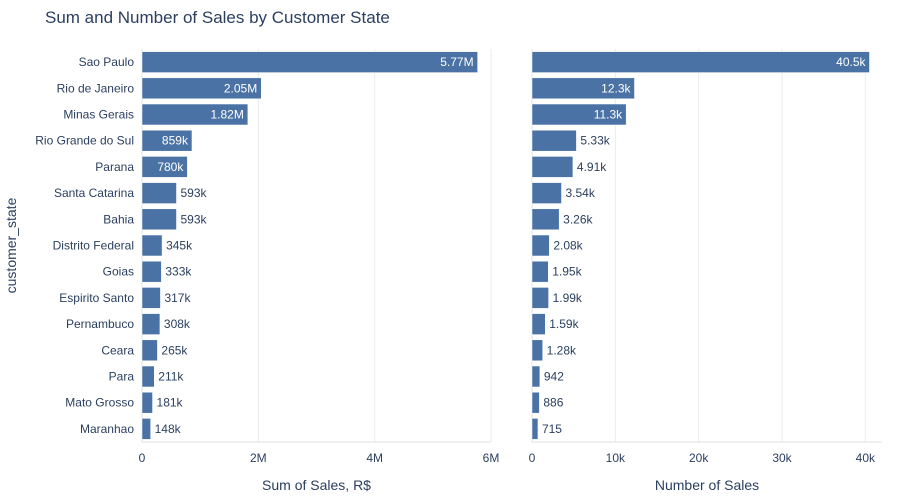 Image resolution: width=900 pixels, height=500 pixels. What do you see at coordinates (616, 88) in the screenshot?
I see `data-label: 12.3k` at bounding box center [616, 88].